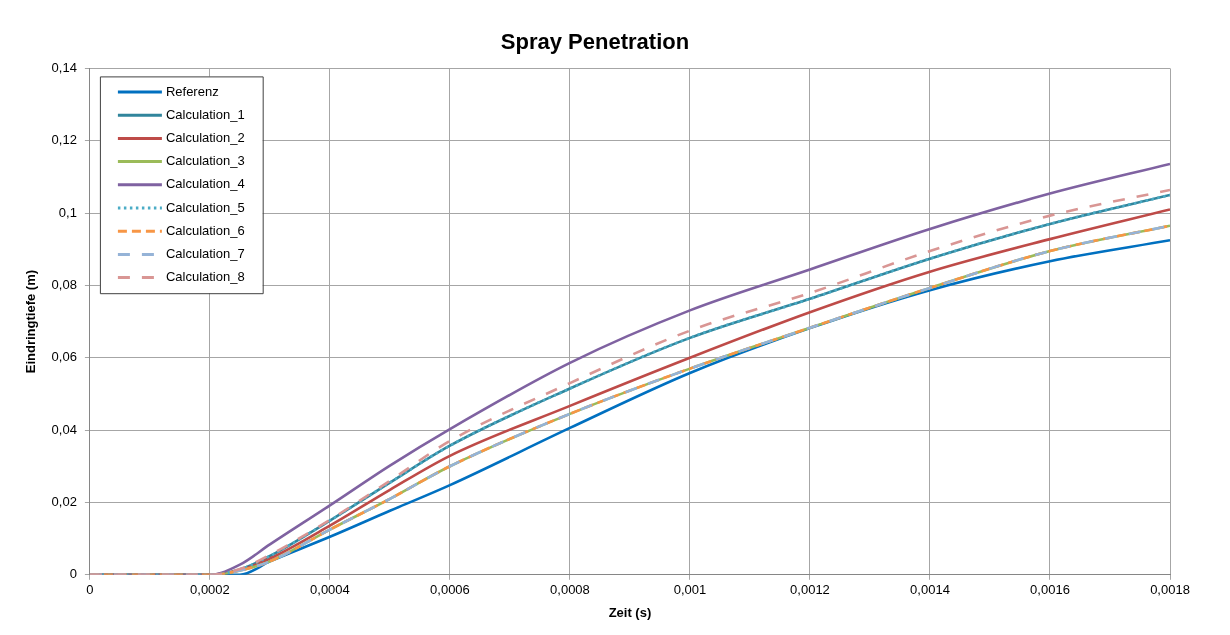 This screenshot has height=635, width=1230. What do you see at coordinates (205, 277) in the screenshot?
I see `legend-label: Calculation_8` at bounding box center [205, 277].